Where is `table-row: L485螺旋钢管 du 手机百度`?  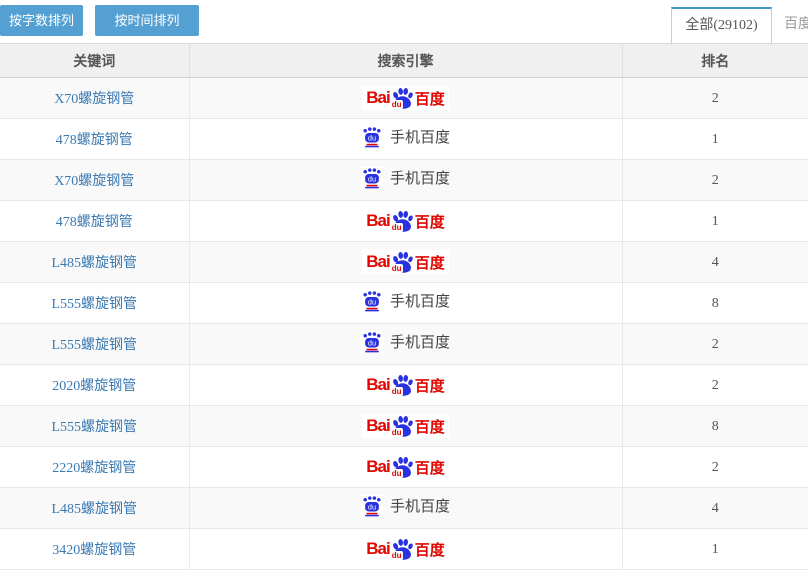
table-row: L485螺旋钢管 du 手机百度 is located at coordinates (404, 508).